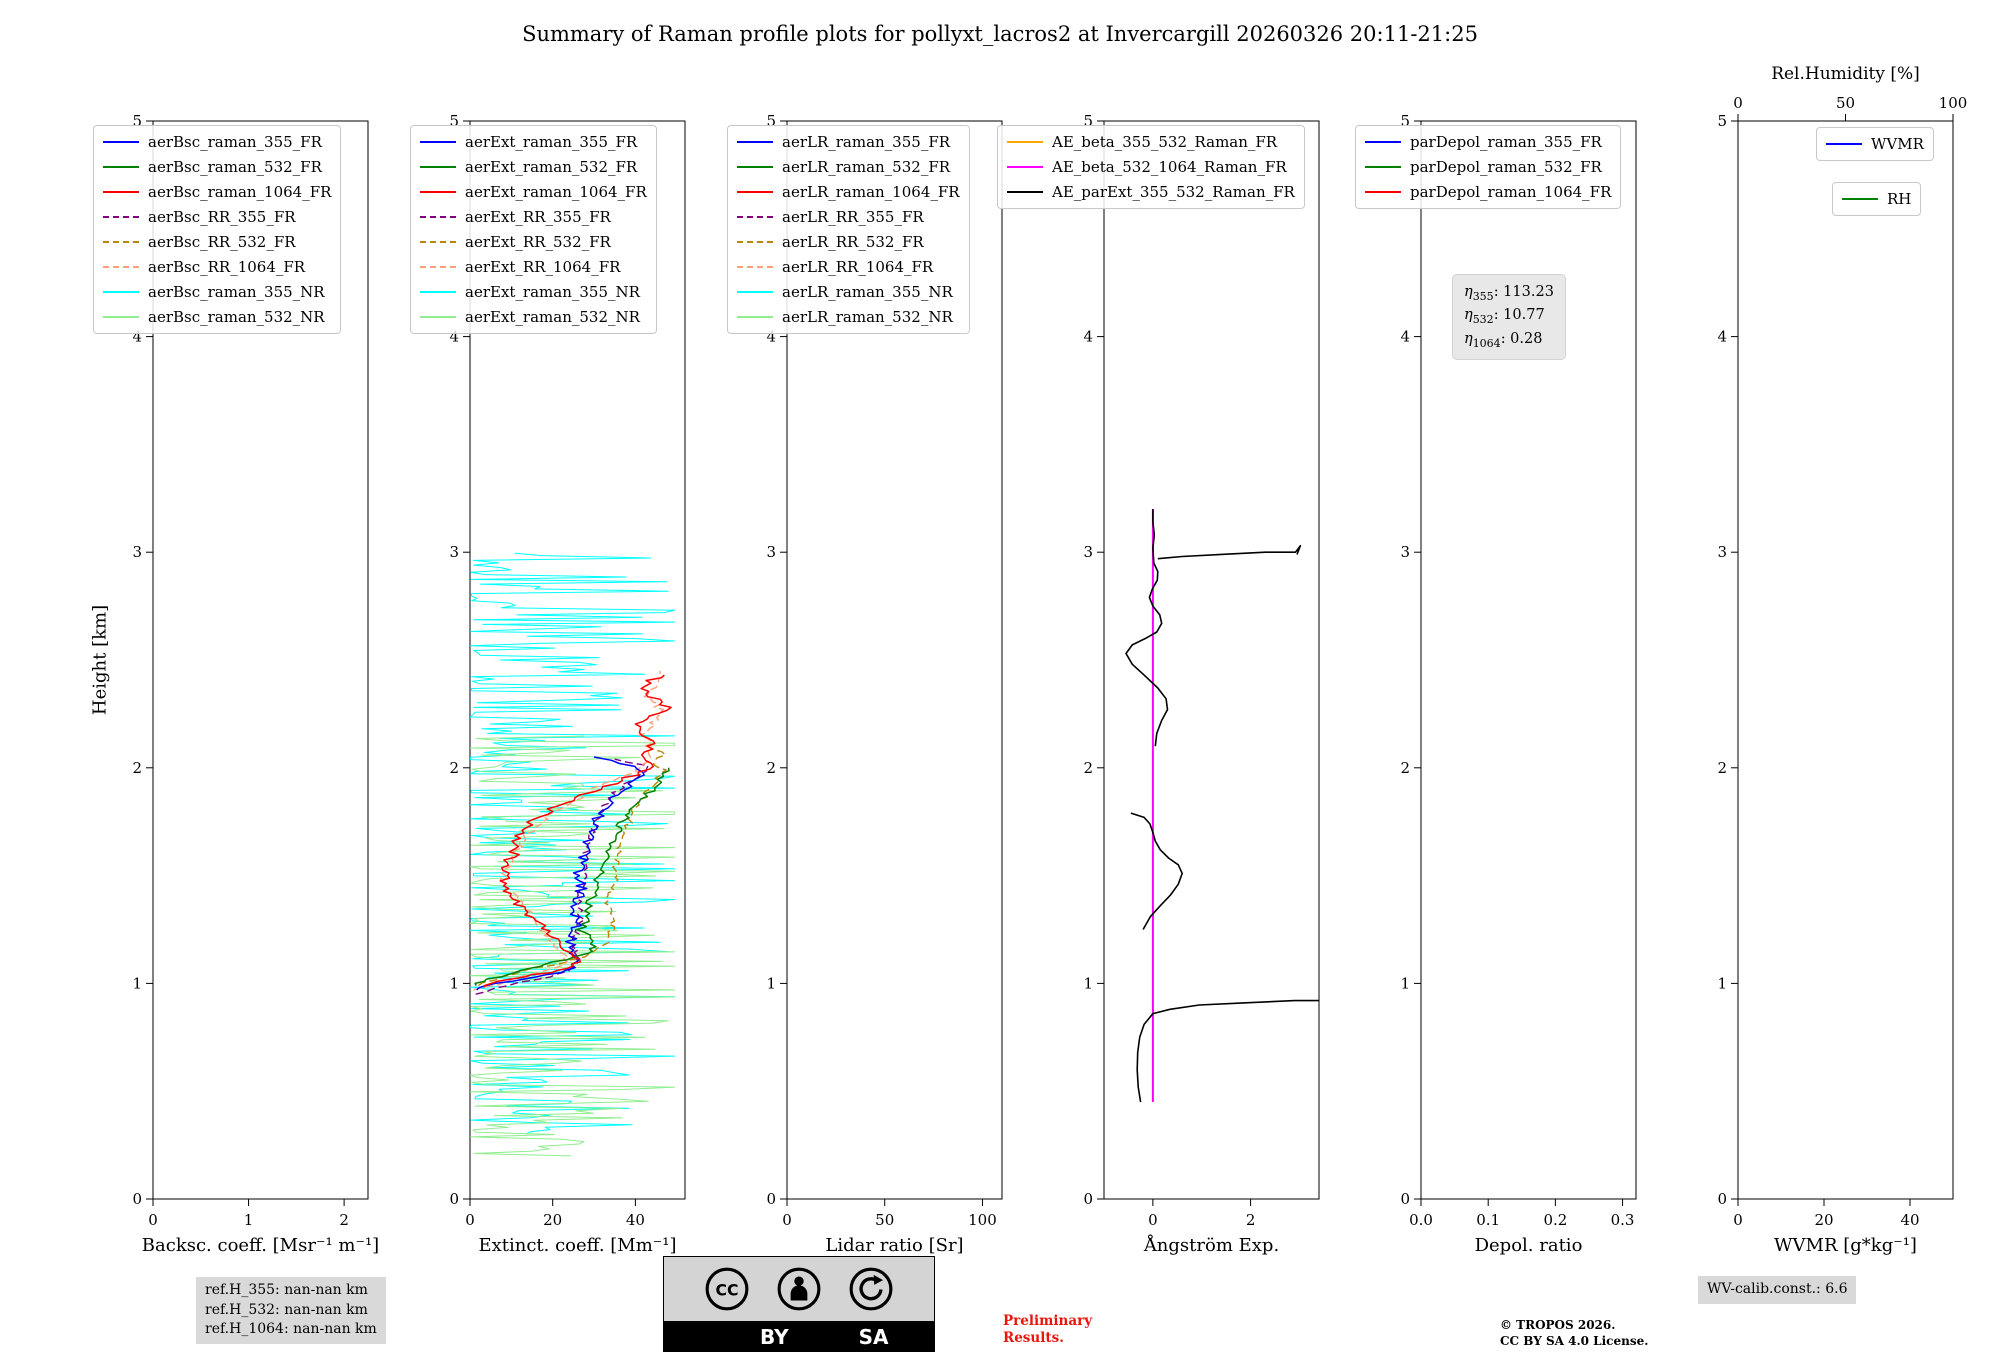 The image size is (2000, 1360). What do you see at coordinates (1953, 103) in the screenshot?
I see `top-tick-label: 100` at bounding box center [1953, 103].